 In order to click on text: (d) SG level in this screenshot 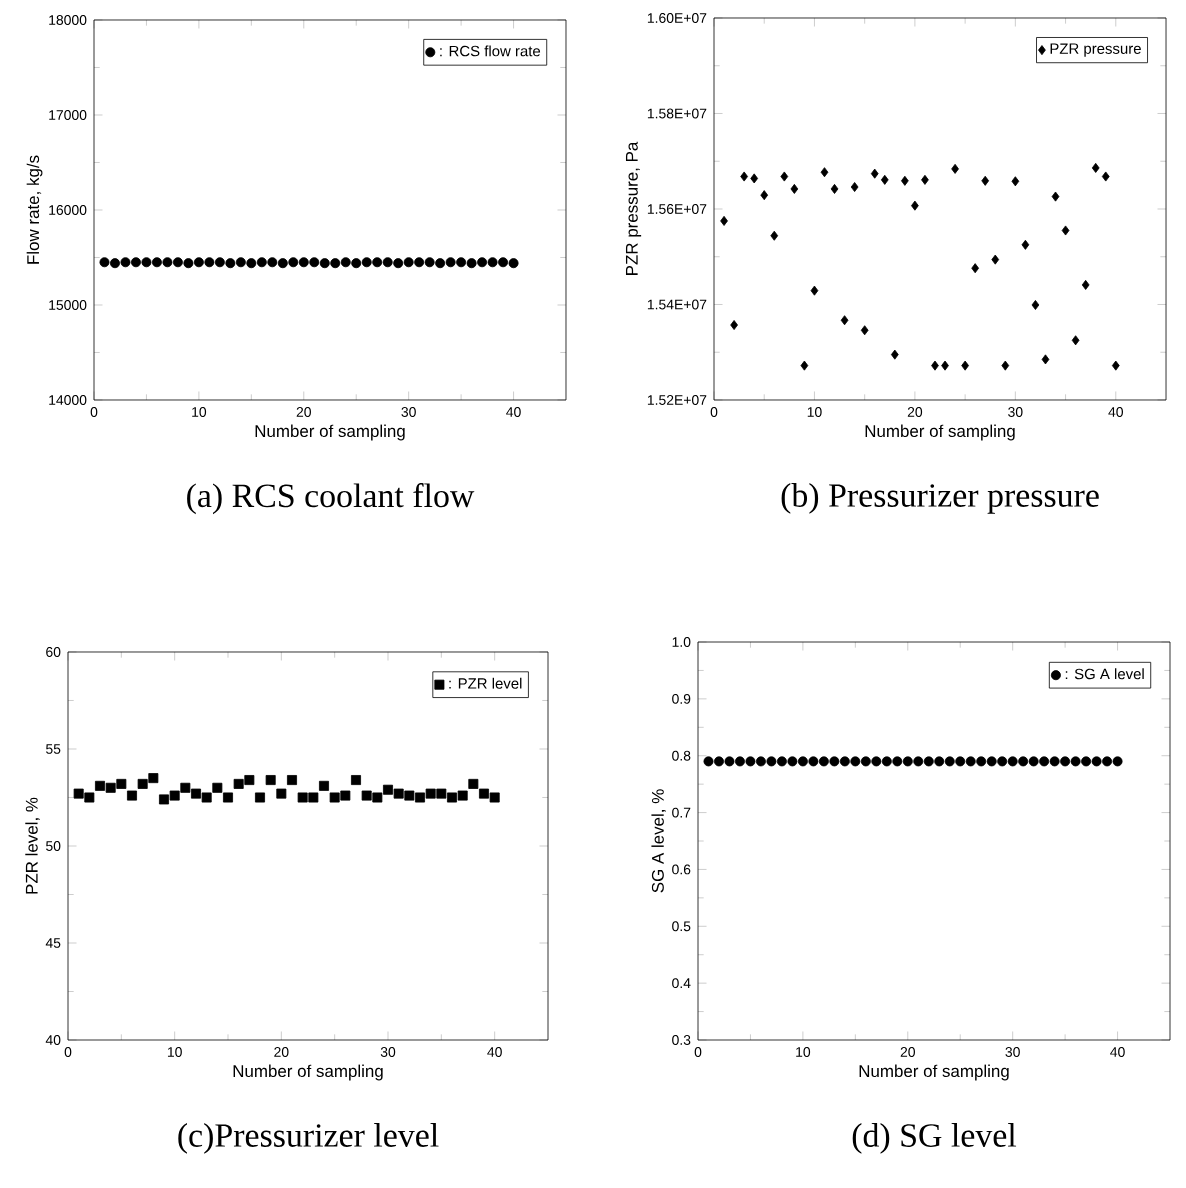, I will do `click(934, 1138)`.